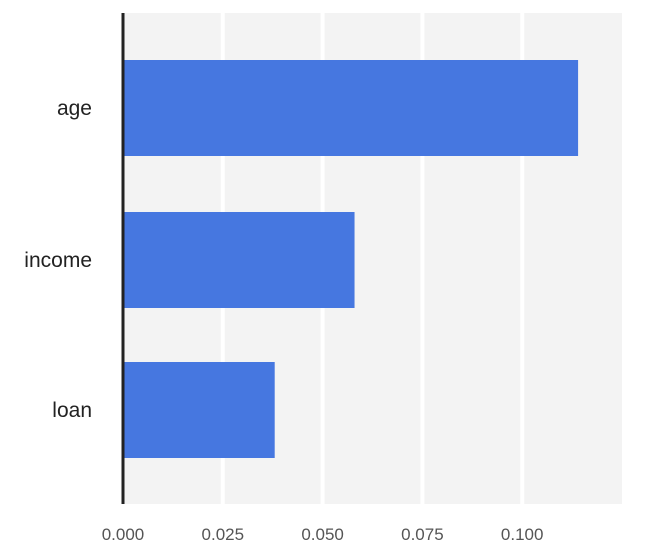 The image size is (652, 550). What do you see at coordinates (223, 534) in the screenshot?
I see `x-tick-label: 0.025` at bounding box center [223, 534].